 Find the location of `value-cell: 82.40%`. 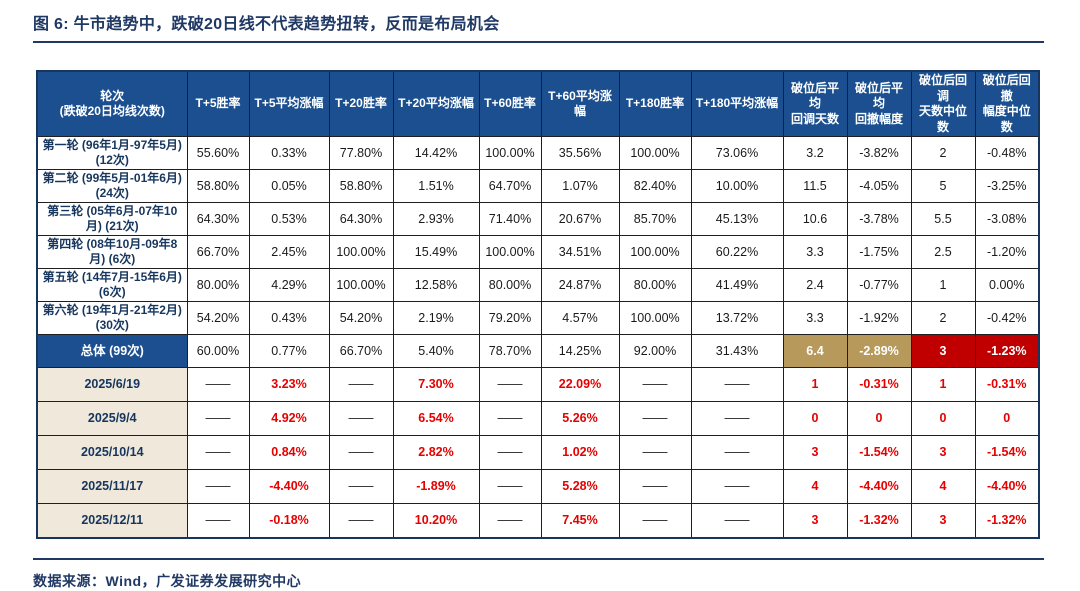

value-cell: 82.40% is located at coordinates (655, 186).